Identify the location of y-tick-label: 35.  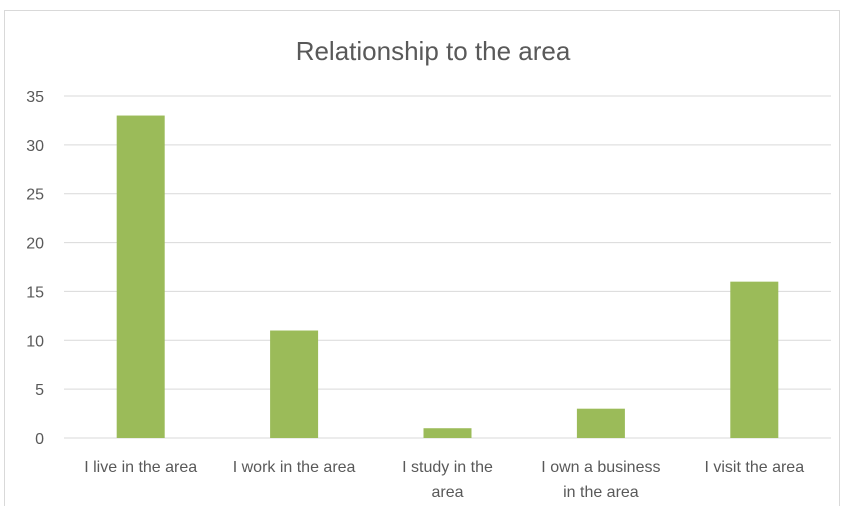
(35, 97).